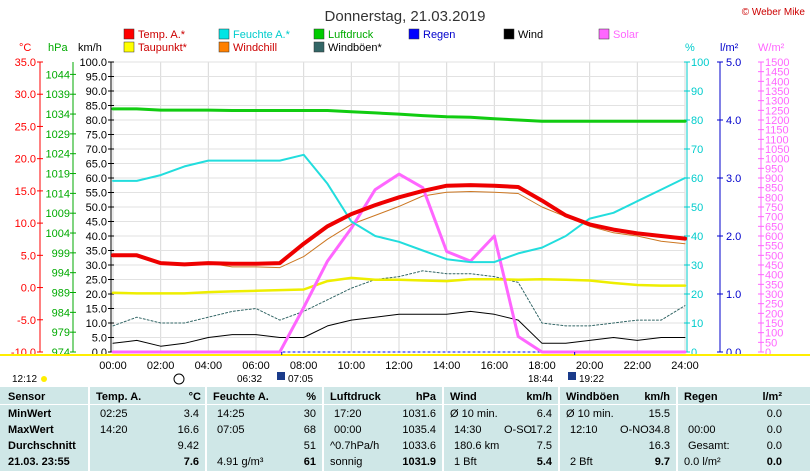 This screenshot has height=471, width=810. Describe the element at coordinates (355, 397) in the screenshot. I see `press-header: Luftdruck` at that location.